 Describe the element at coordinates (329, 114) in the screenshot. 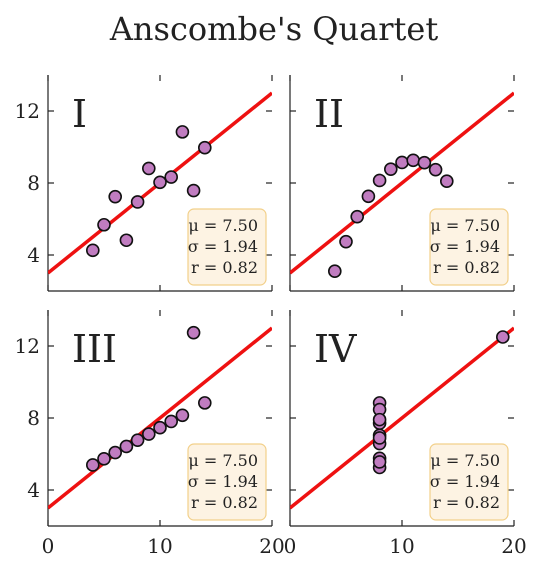

I see `panel-label: II` at that location.